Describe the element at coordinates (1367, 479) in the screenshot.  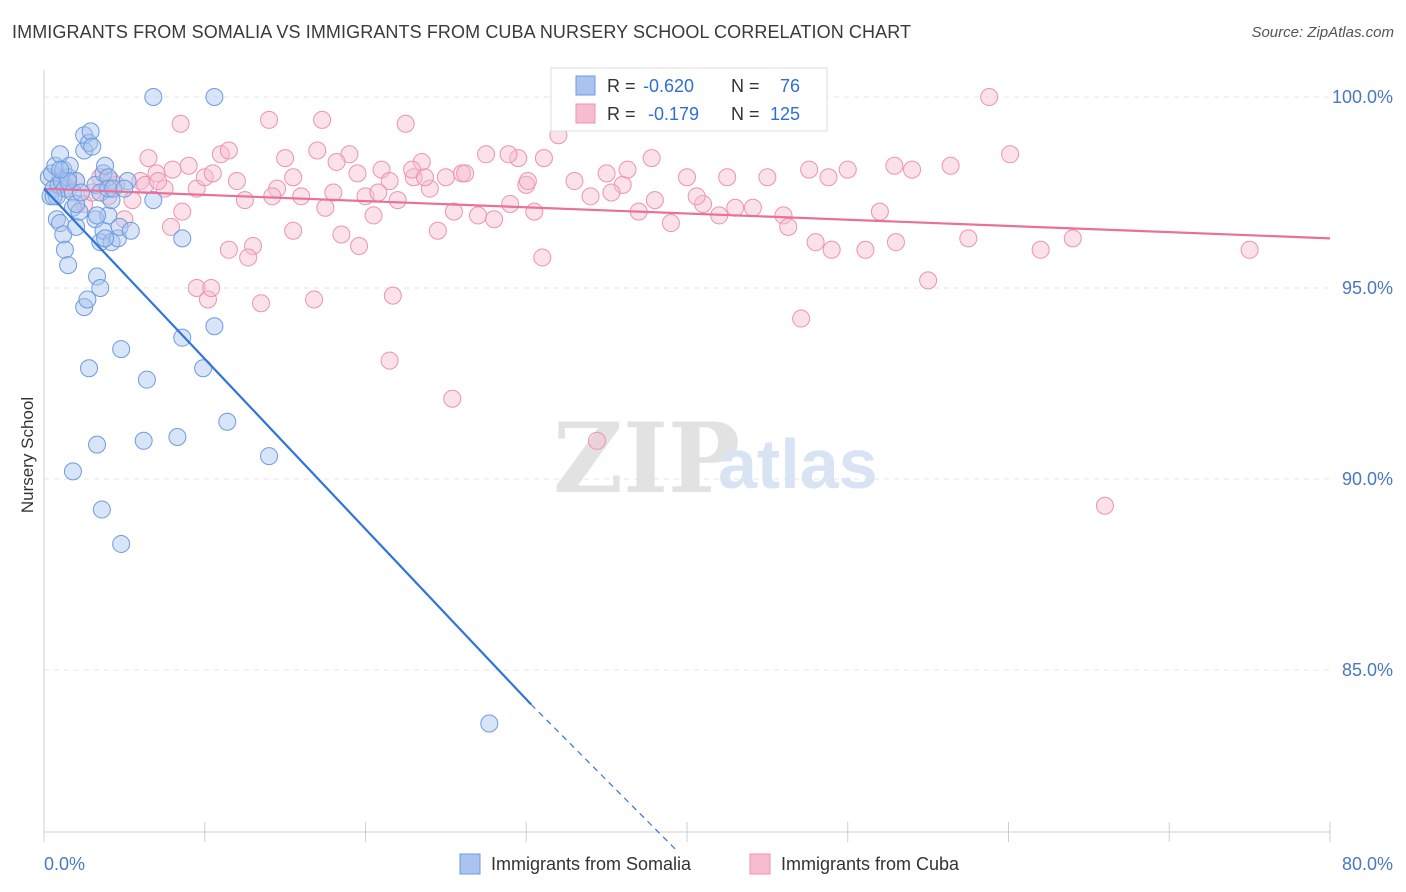
I see `y-tick-label: 90.0%` at that location.